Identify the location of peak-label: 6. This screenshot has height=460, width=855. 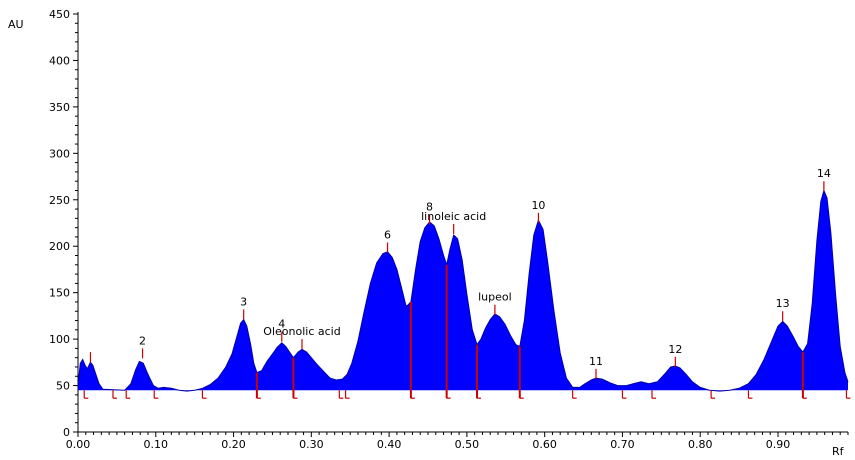
(387, 235).